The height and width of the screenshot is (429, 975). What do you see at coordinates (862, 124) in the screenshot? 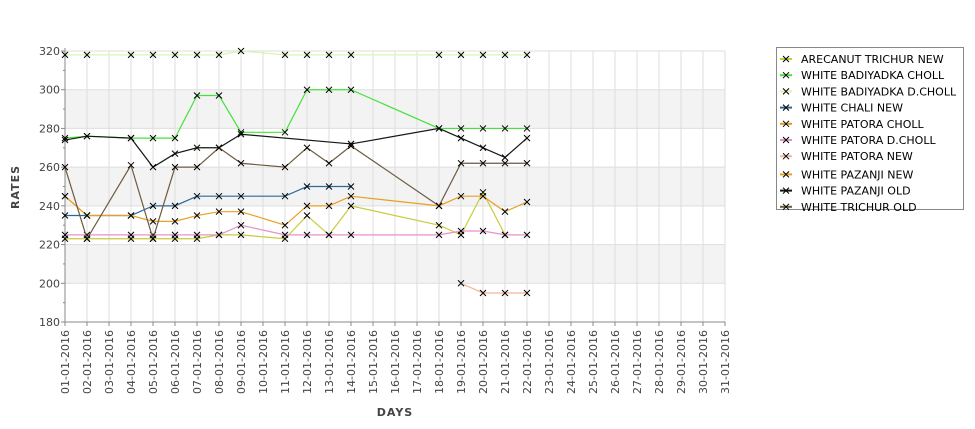
I see `legend-label: WHITE PATORA CHOLL` at bounding box center [862, 124].